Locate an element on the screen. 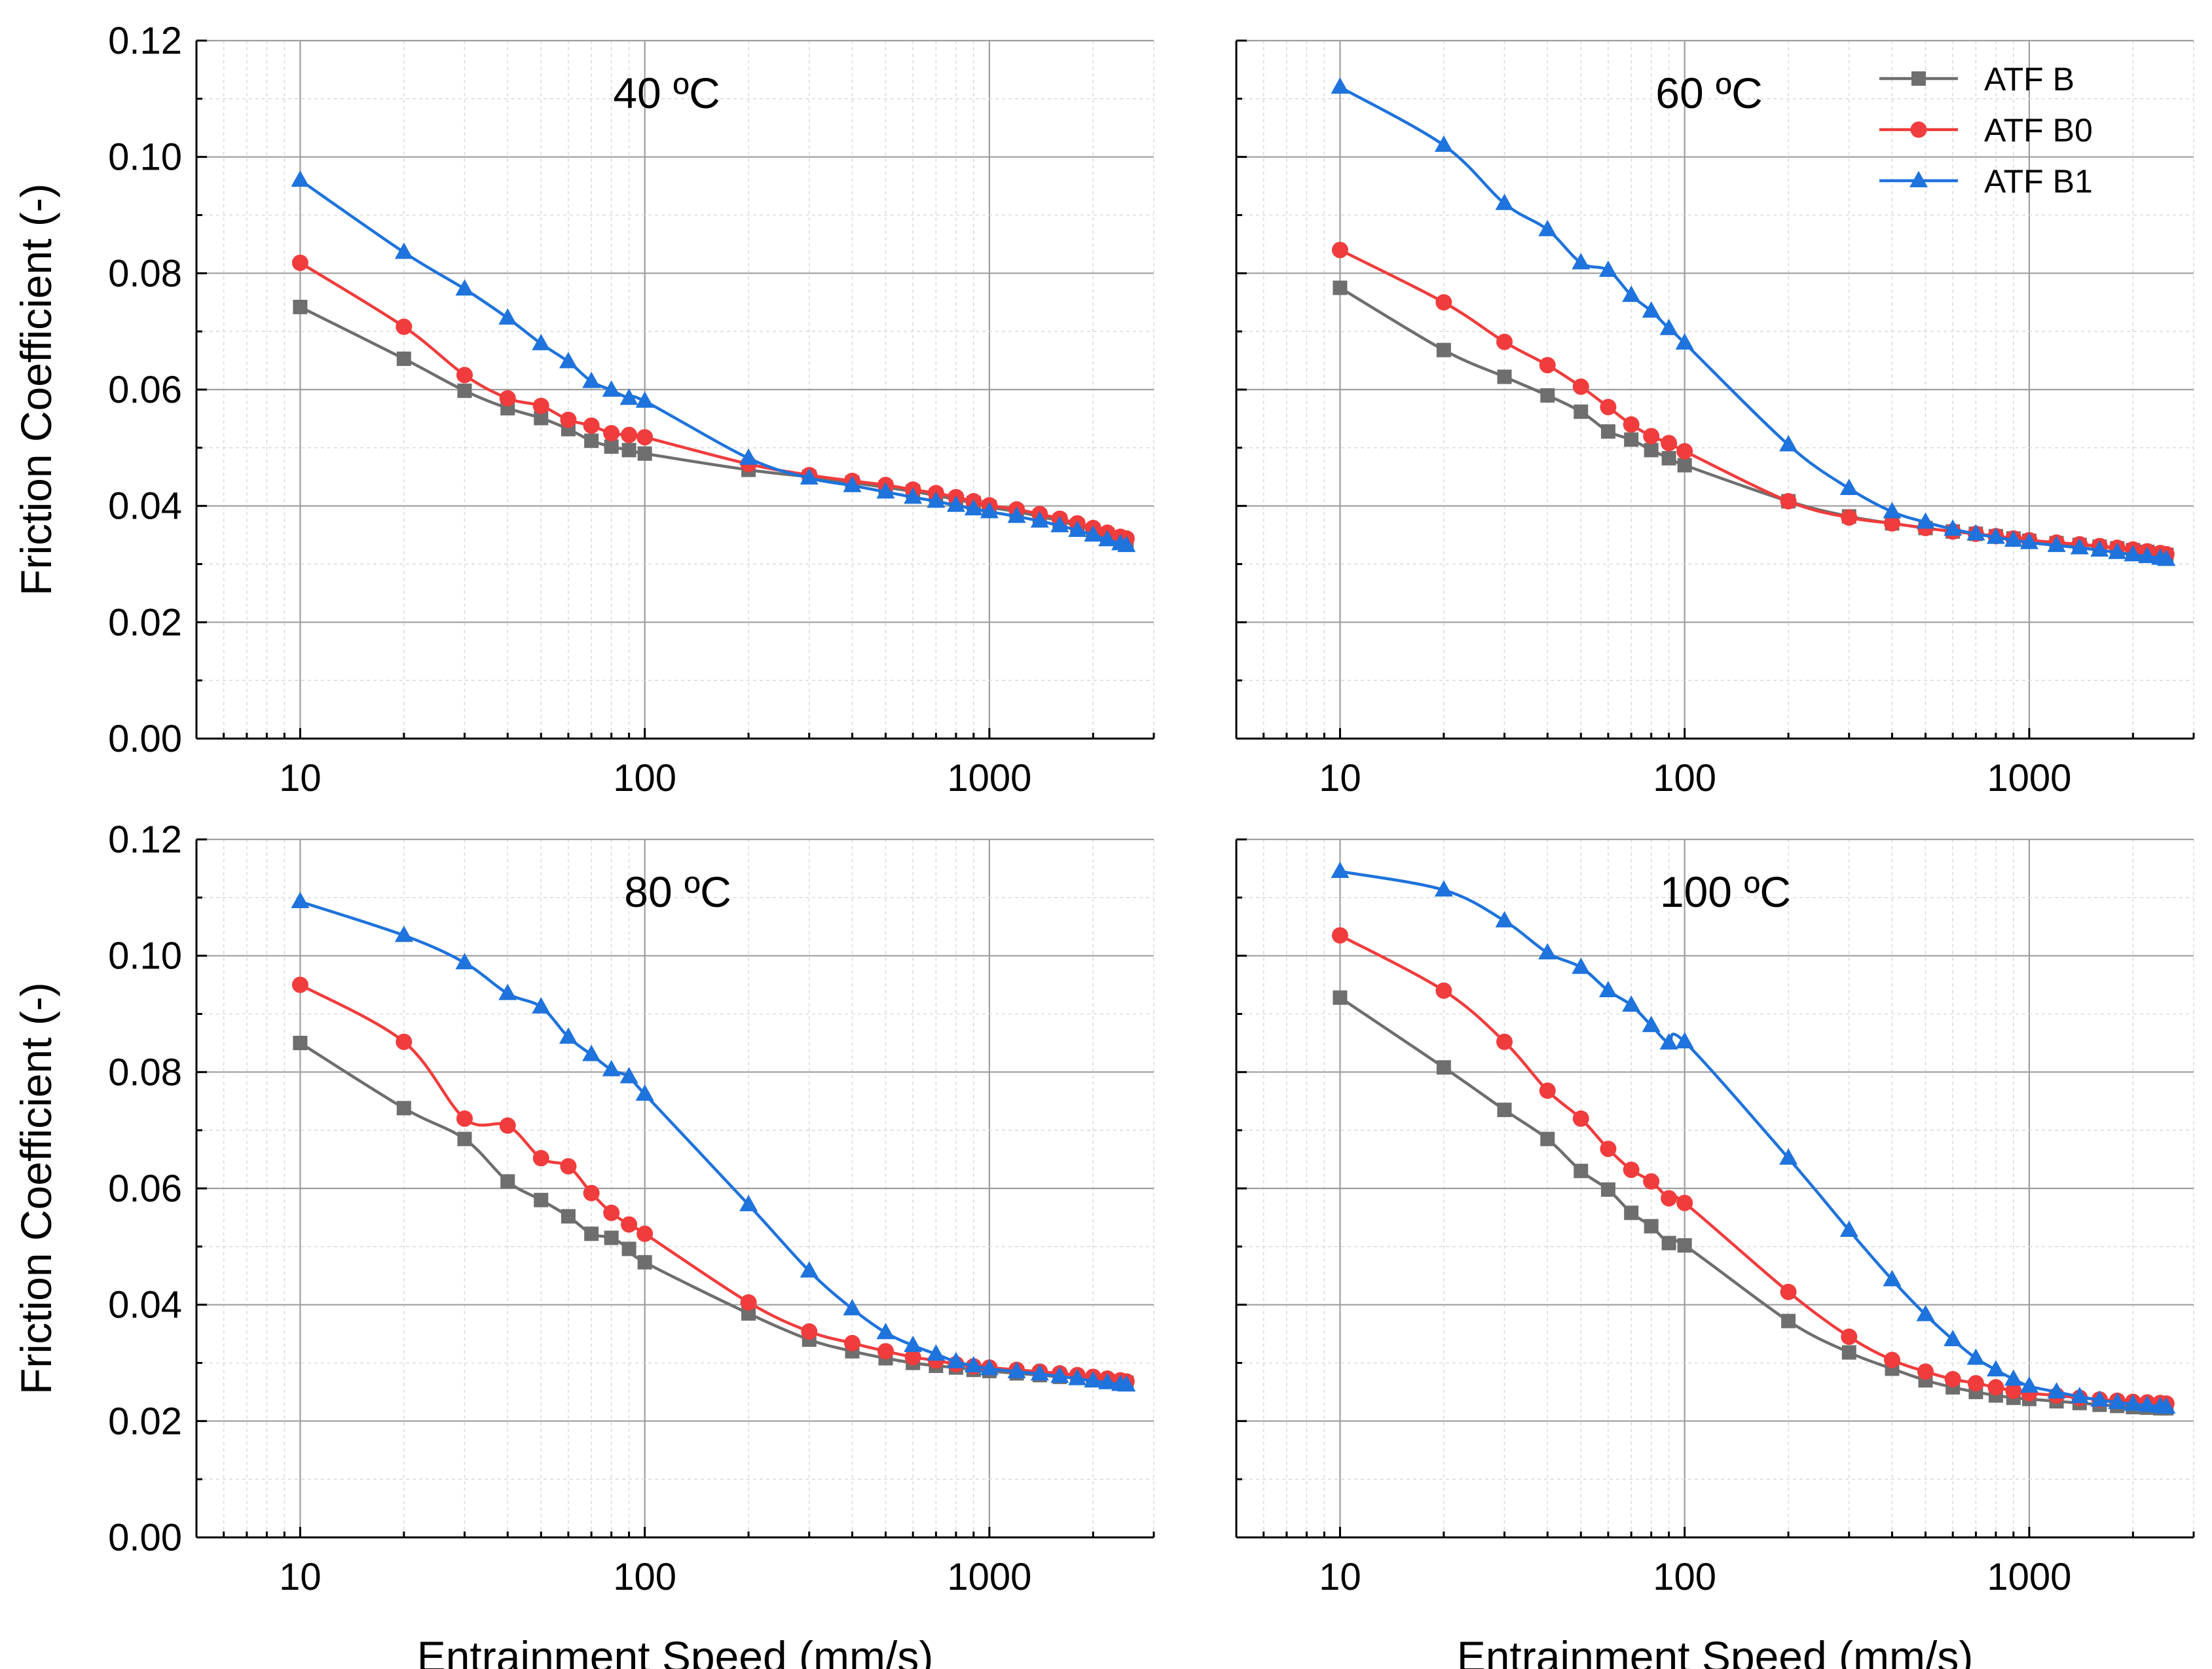  x-tick-label: 100 is located at coordinates (1685, 1577).